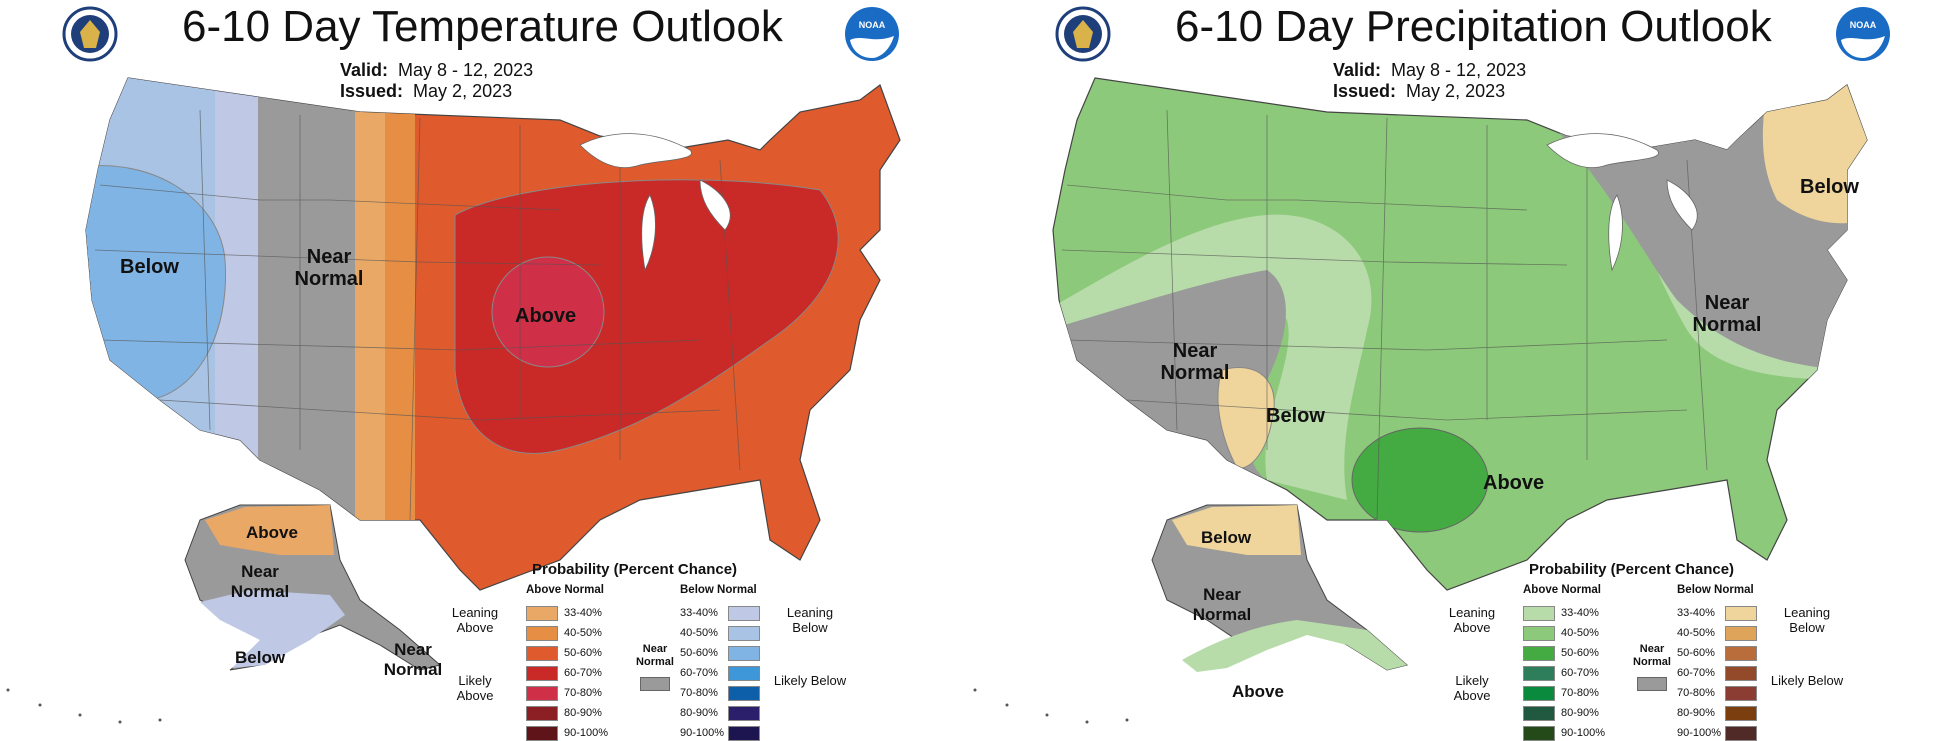 This screenshot has height=741, width=1933. I want to click on region-label-near-normal-east: Near Normal, so click(1727, 314).